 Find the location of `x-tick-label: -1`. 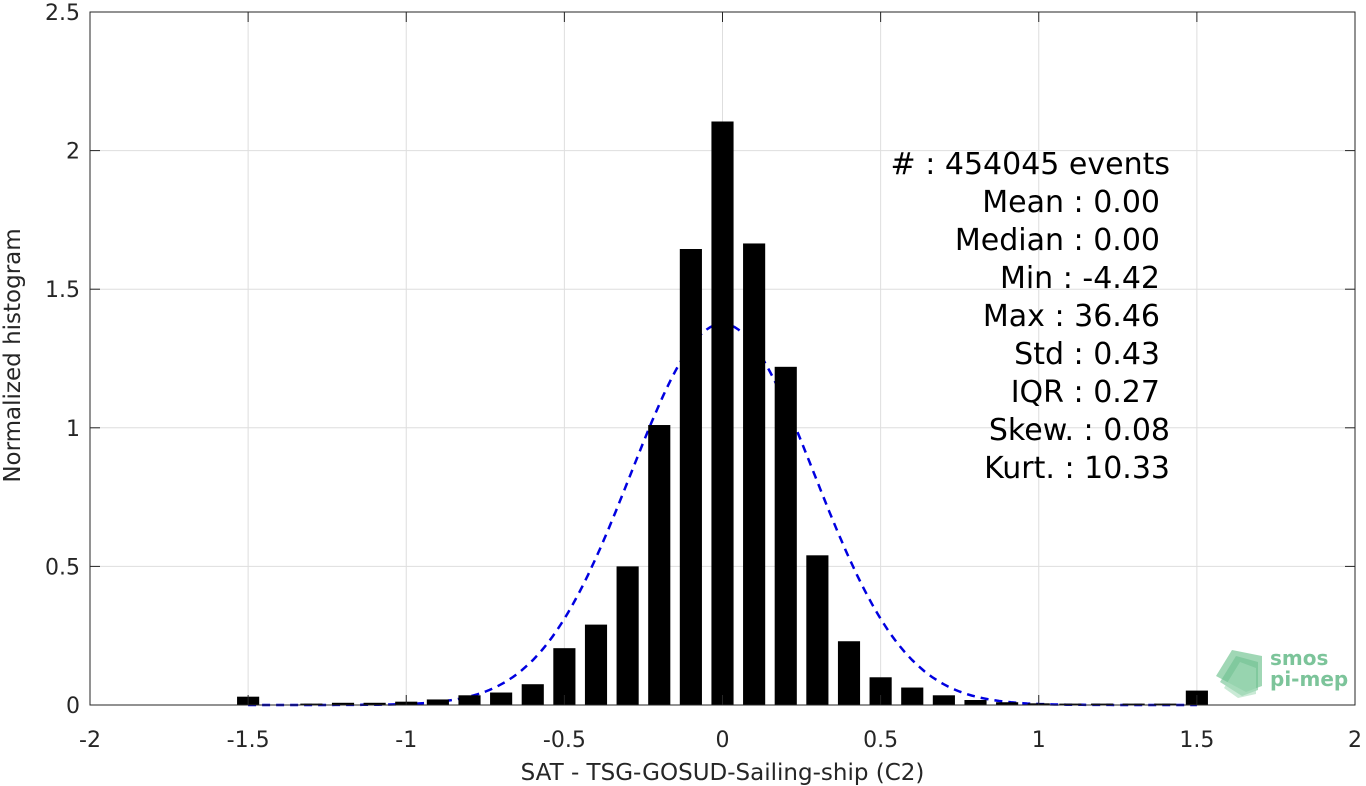

x-tick-label: -1 is located at coordinates (406, 740).